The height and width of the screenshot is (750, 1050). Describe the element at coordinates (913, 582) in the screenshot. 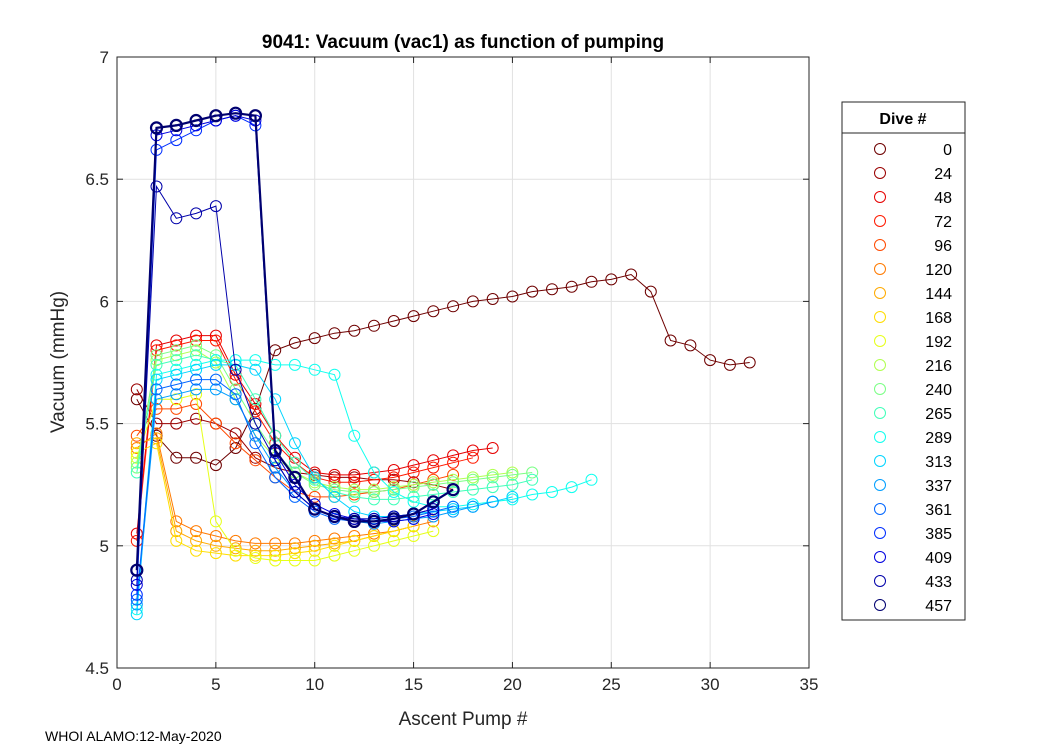

I see `legend-entry: 433` at that location.